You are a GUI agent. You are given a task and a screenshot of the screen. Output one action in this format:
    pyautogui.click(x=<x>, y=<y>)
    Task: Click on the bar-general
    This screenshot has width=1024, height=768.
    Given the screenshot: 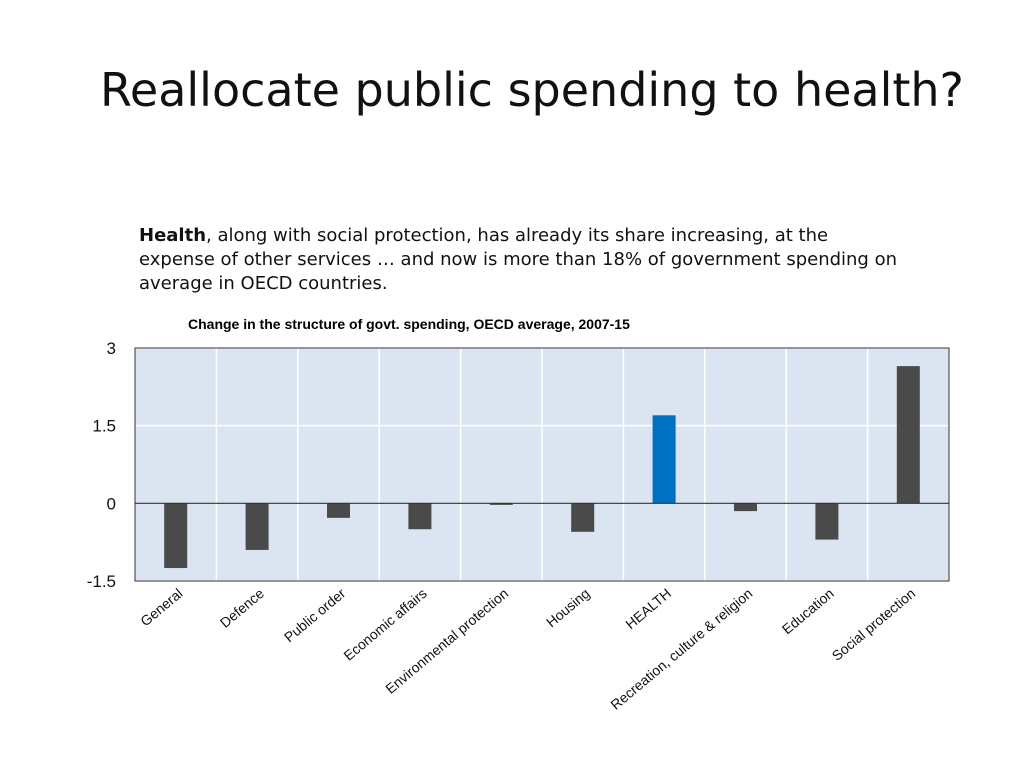 What is the action you would take?
    pyautogui.click(x=176, y=536)
    